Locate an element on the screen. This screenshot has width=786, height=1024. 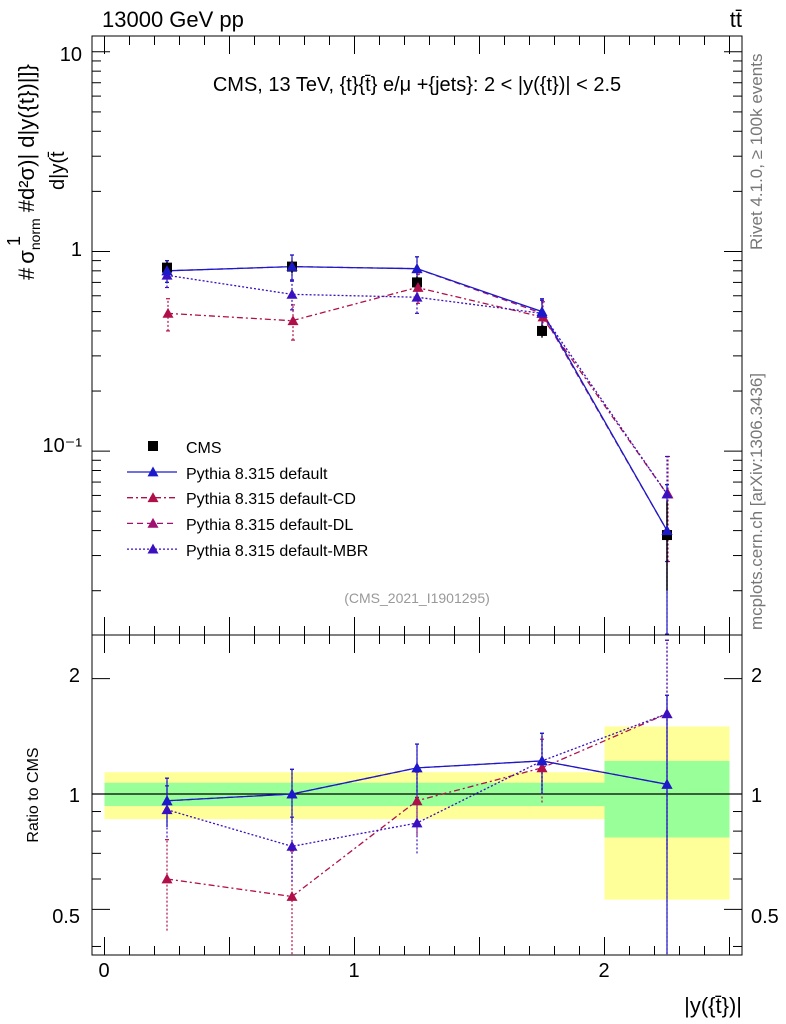
series-line-default_mbr is located at coordinates (417, 384).